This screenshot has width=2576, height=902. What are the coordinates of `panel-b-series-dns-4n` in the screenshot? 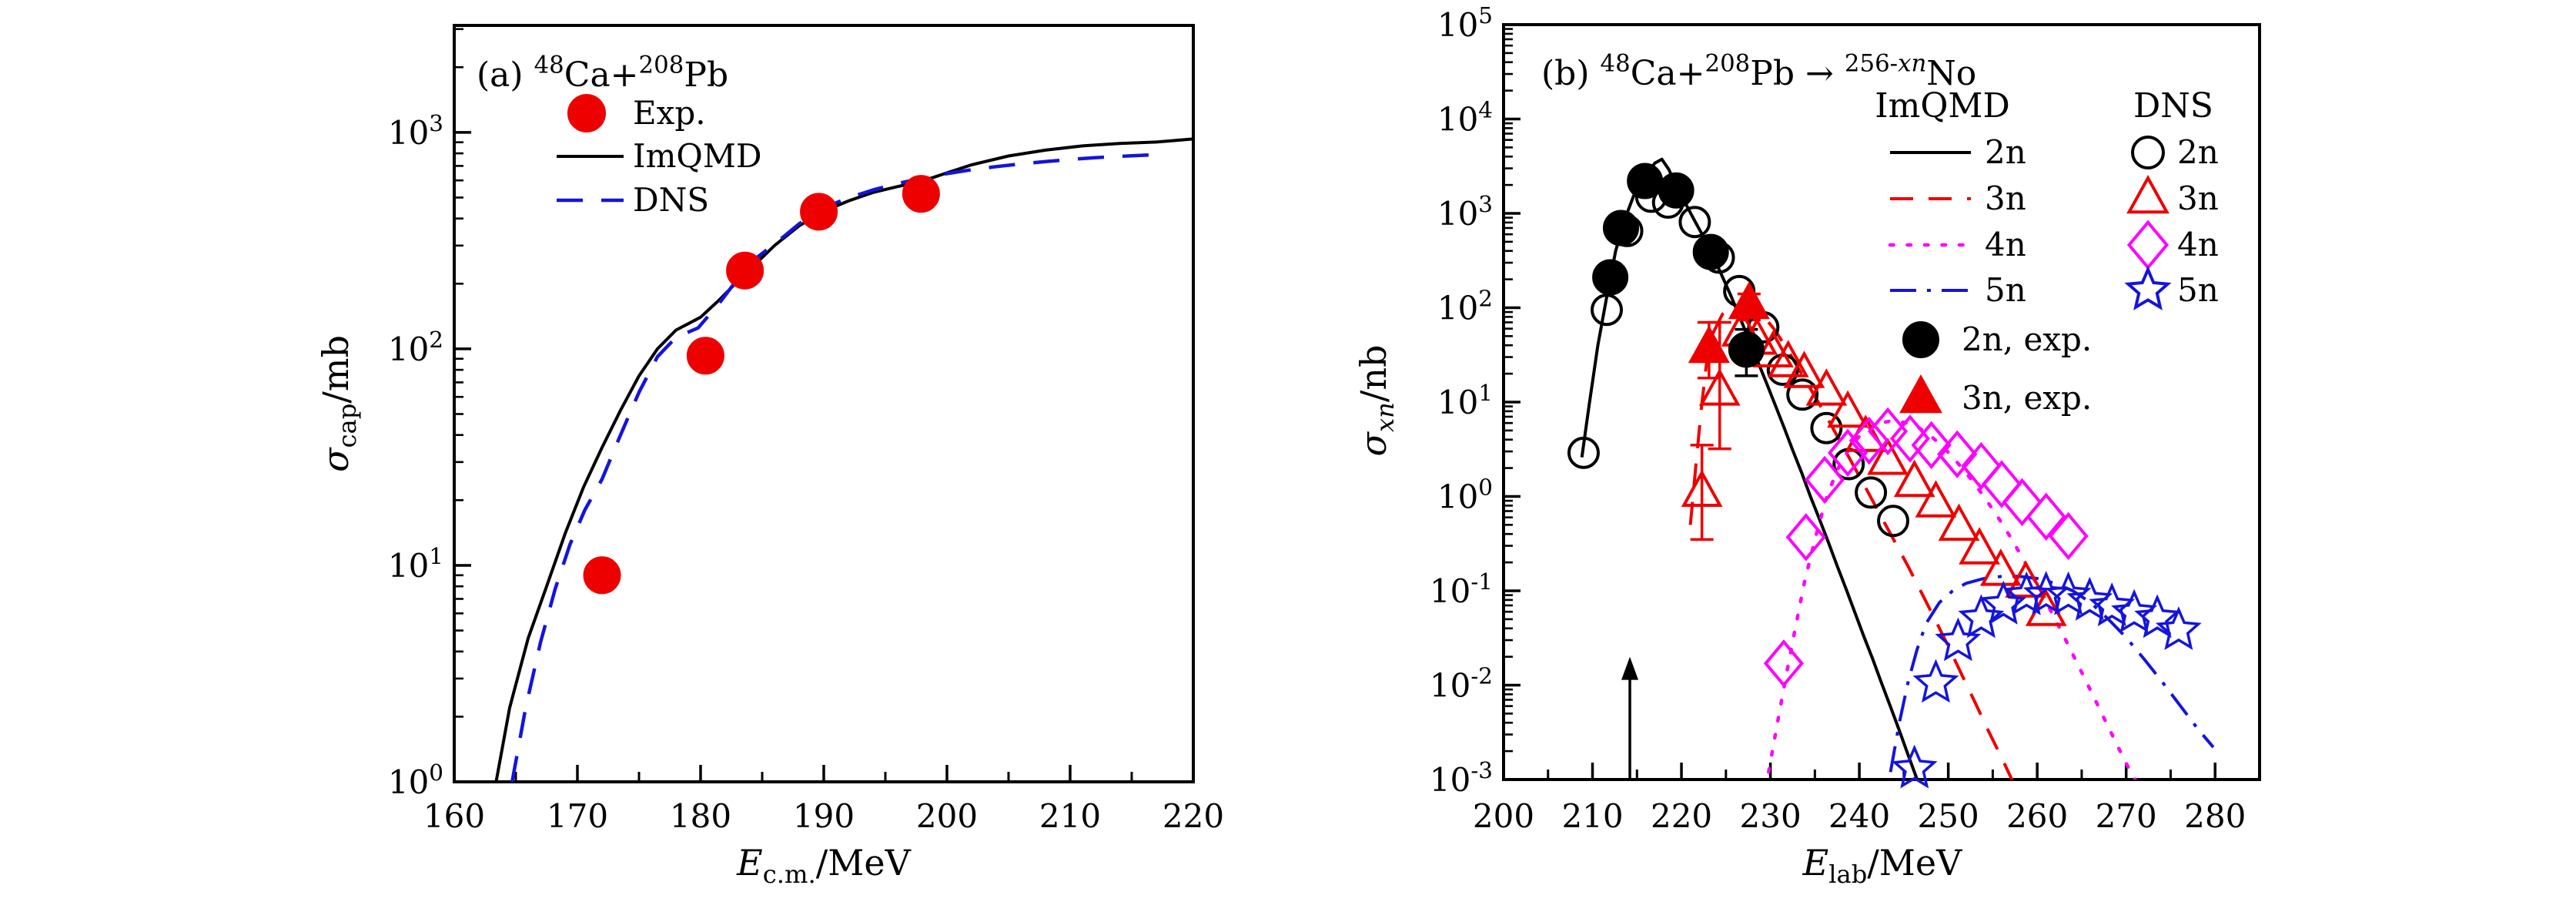 It's located at (1926, 548).